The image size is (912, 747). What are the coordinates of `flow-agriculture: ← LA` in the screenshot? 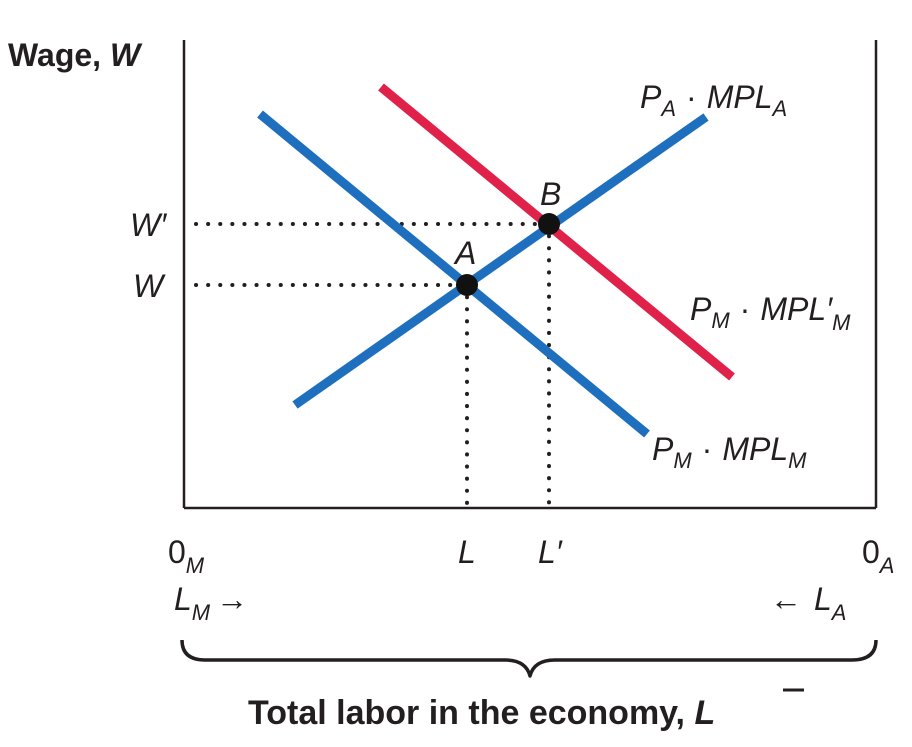 It's located at (808, 603).